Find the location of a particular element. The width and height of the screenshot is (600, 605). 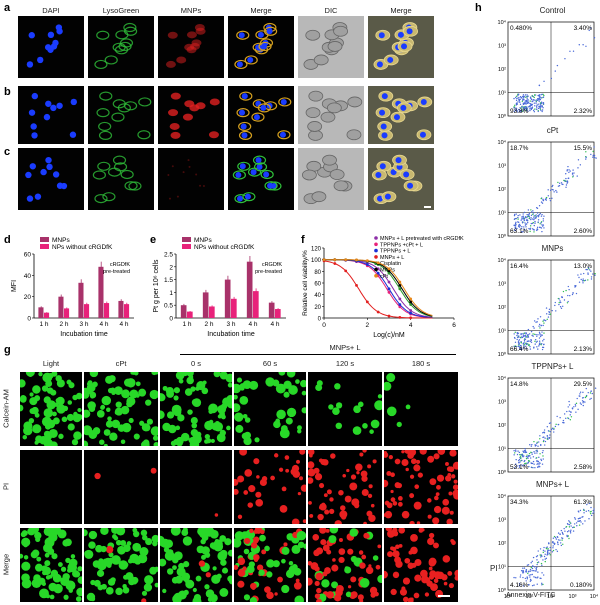

header-merge: Merge is located at coordinates (261, 10).